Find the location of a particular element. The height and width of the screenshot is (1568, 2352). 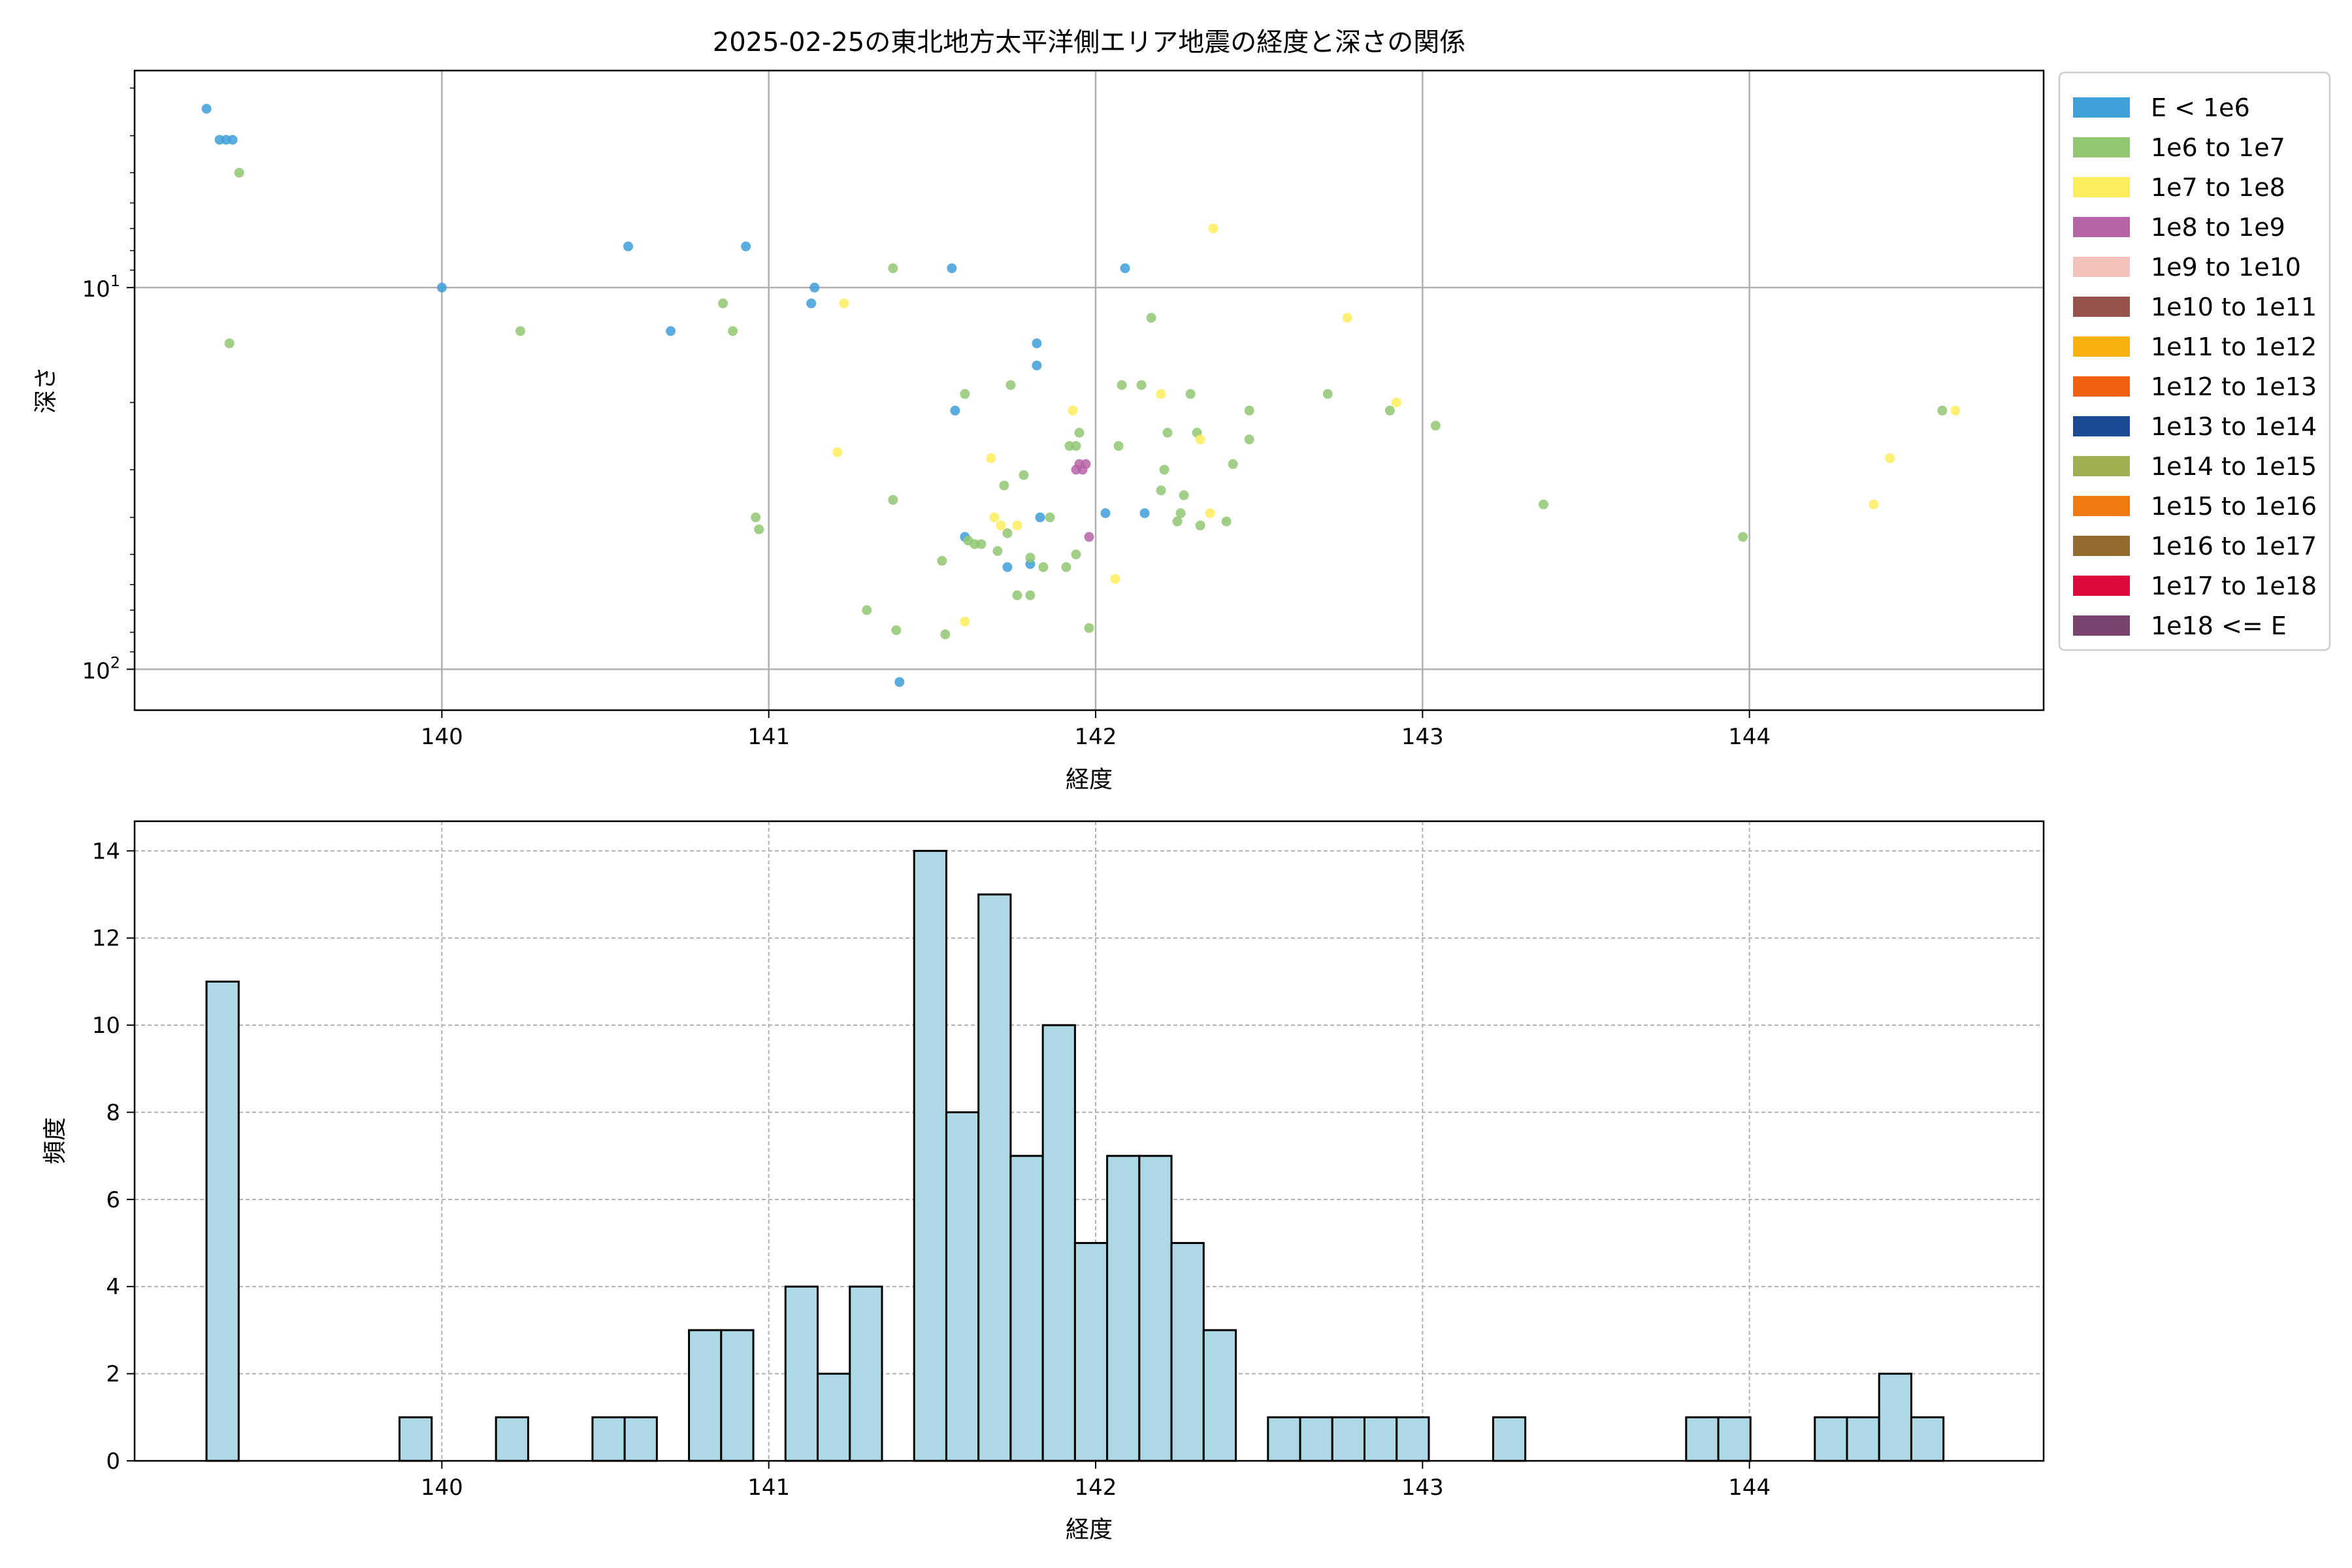

histogram-x-tick-label: 144 is located at coordinates (1749, 1488).